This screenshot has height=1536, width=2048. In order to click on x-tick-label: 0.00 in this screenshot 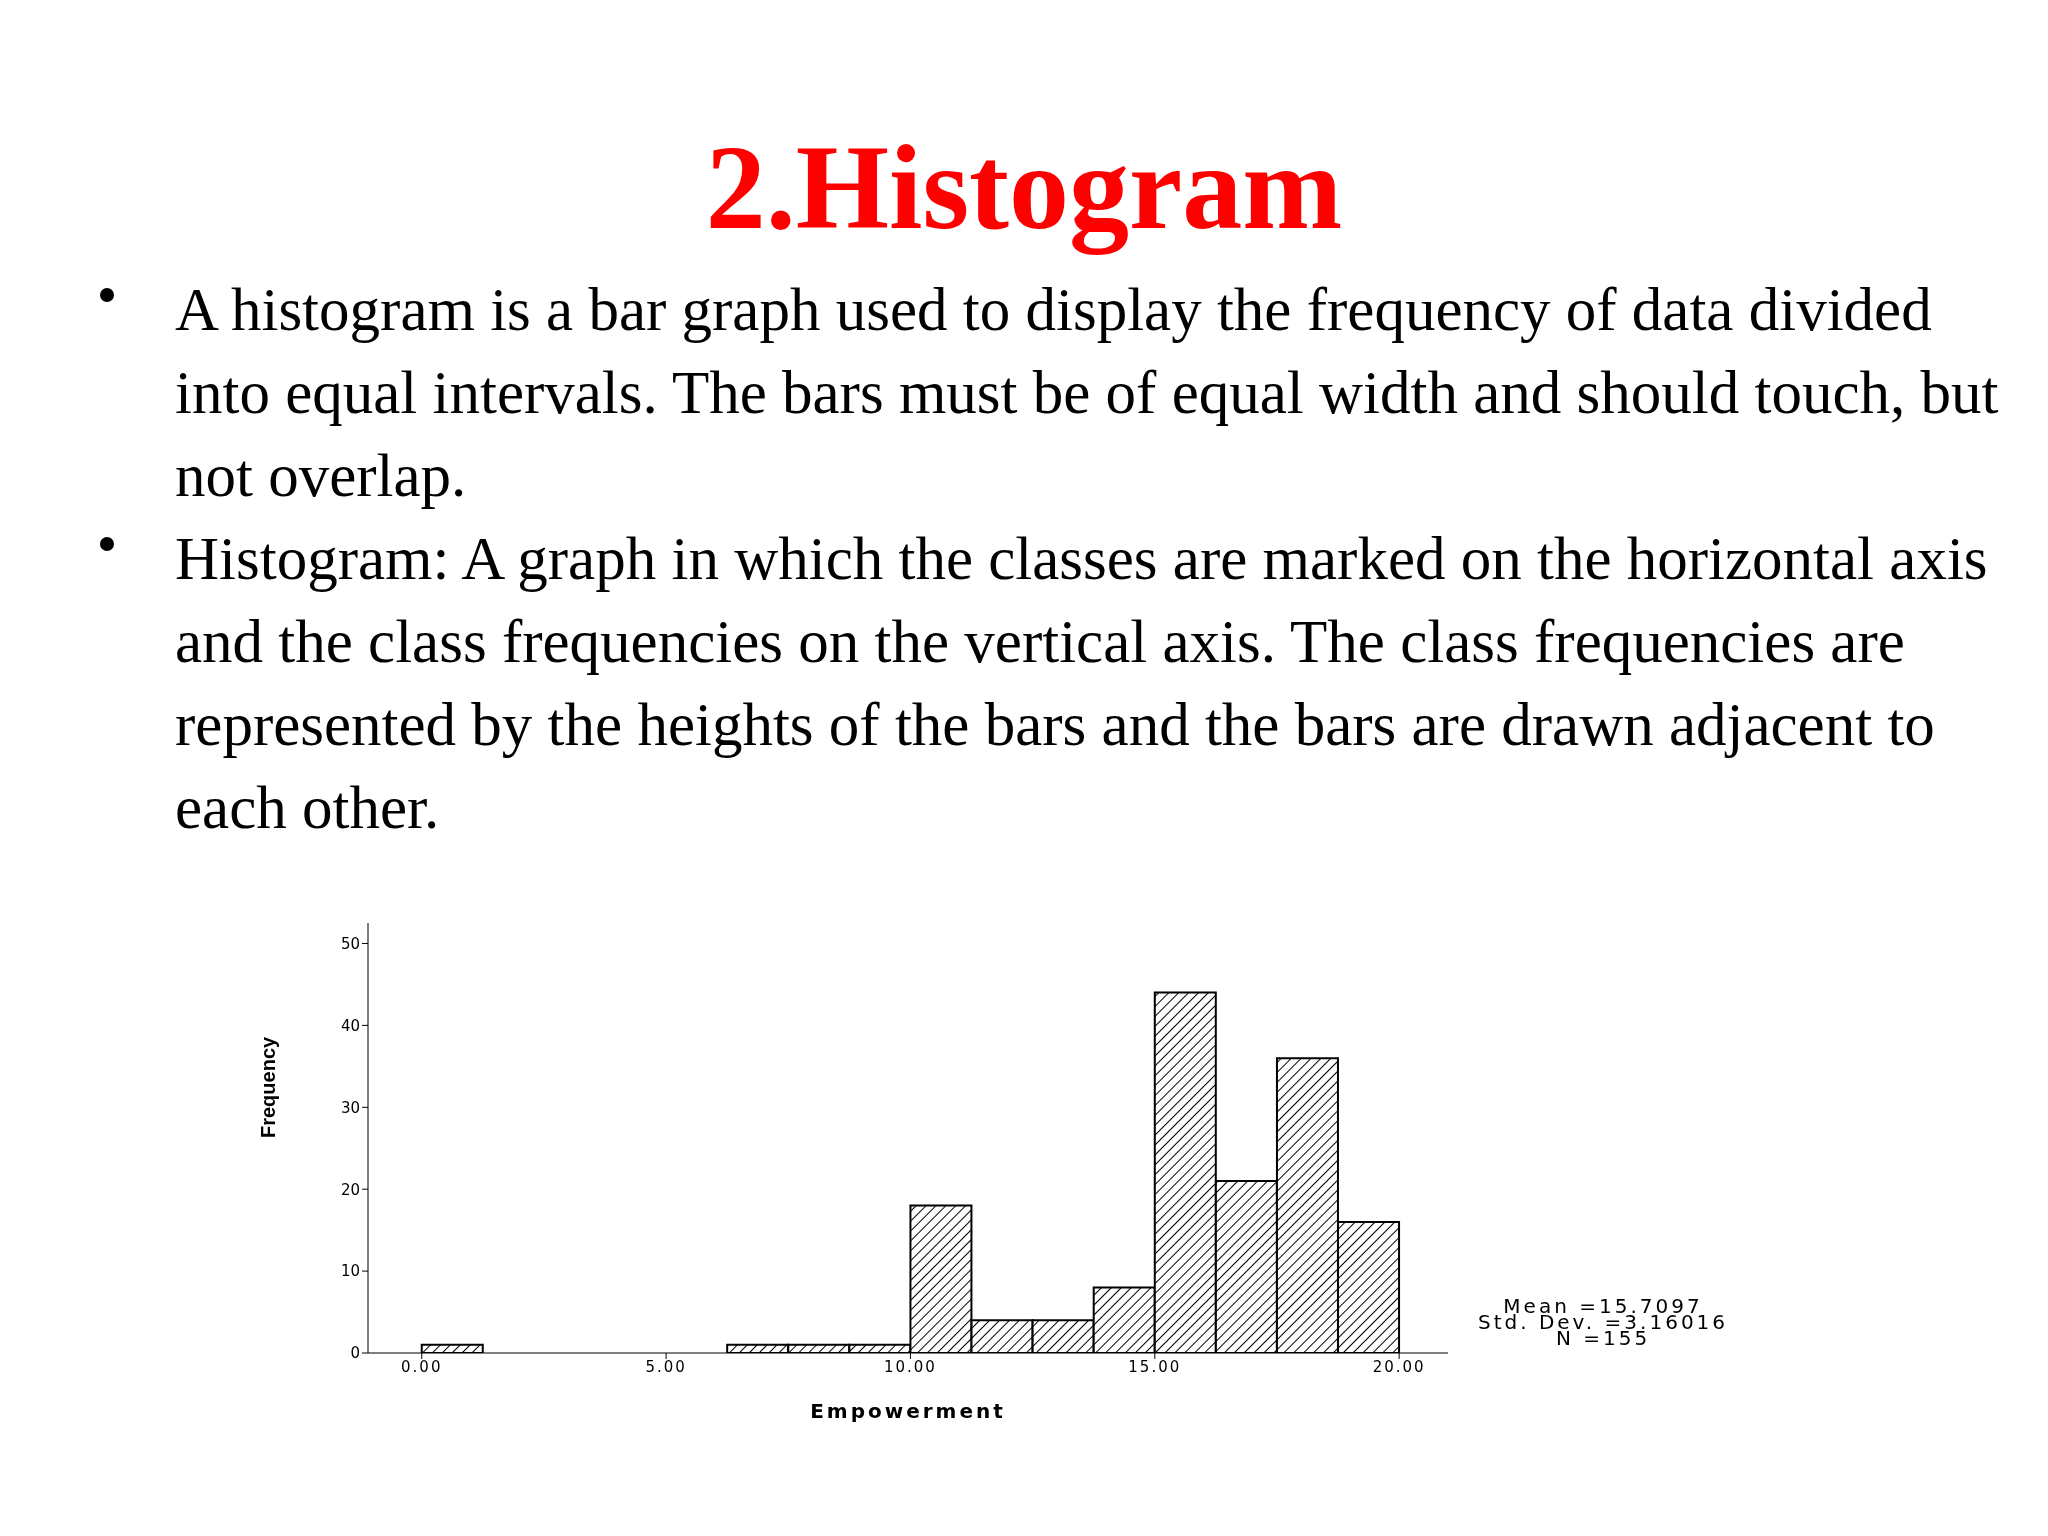, I will do `click(422, 1366)`.